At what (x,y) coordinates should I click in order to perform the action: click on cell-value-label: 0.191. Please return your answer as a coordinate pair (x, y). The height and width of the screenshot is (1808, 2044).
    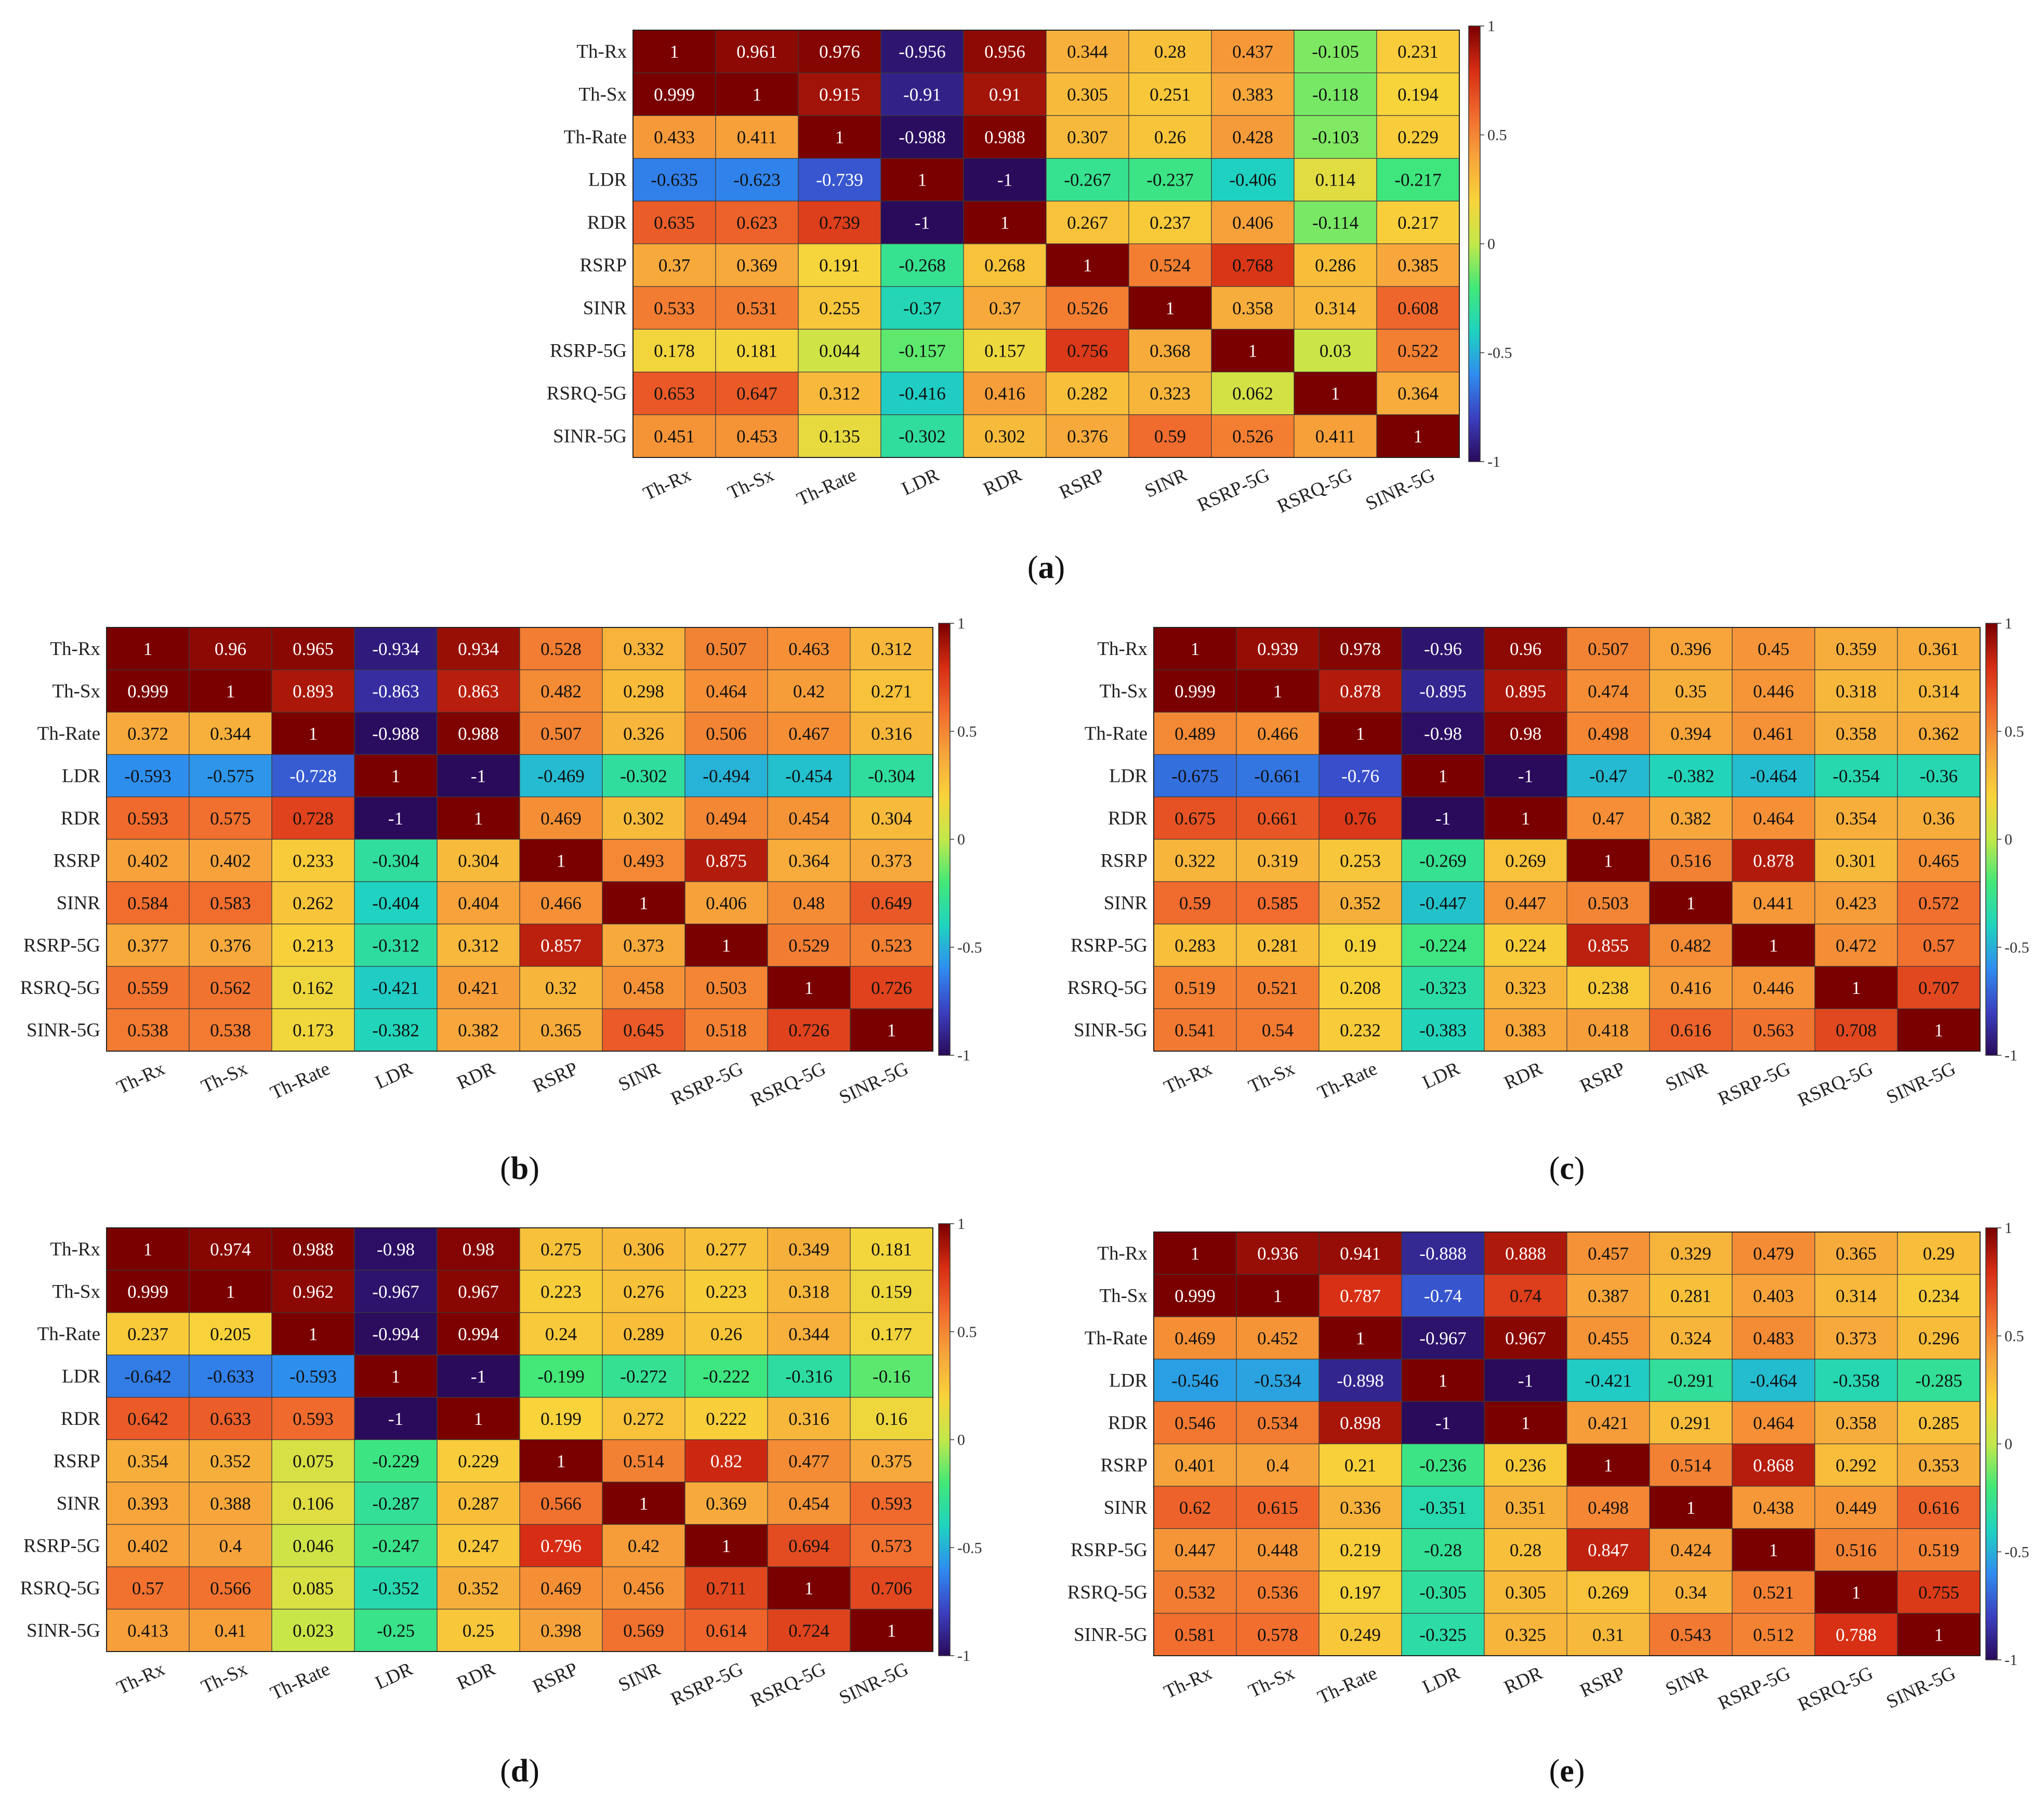
    Looking at the image, I should click on (839, 265).